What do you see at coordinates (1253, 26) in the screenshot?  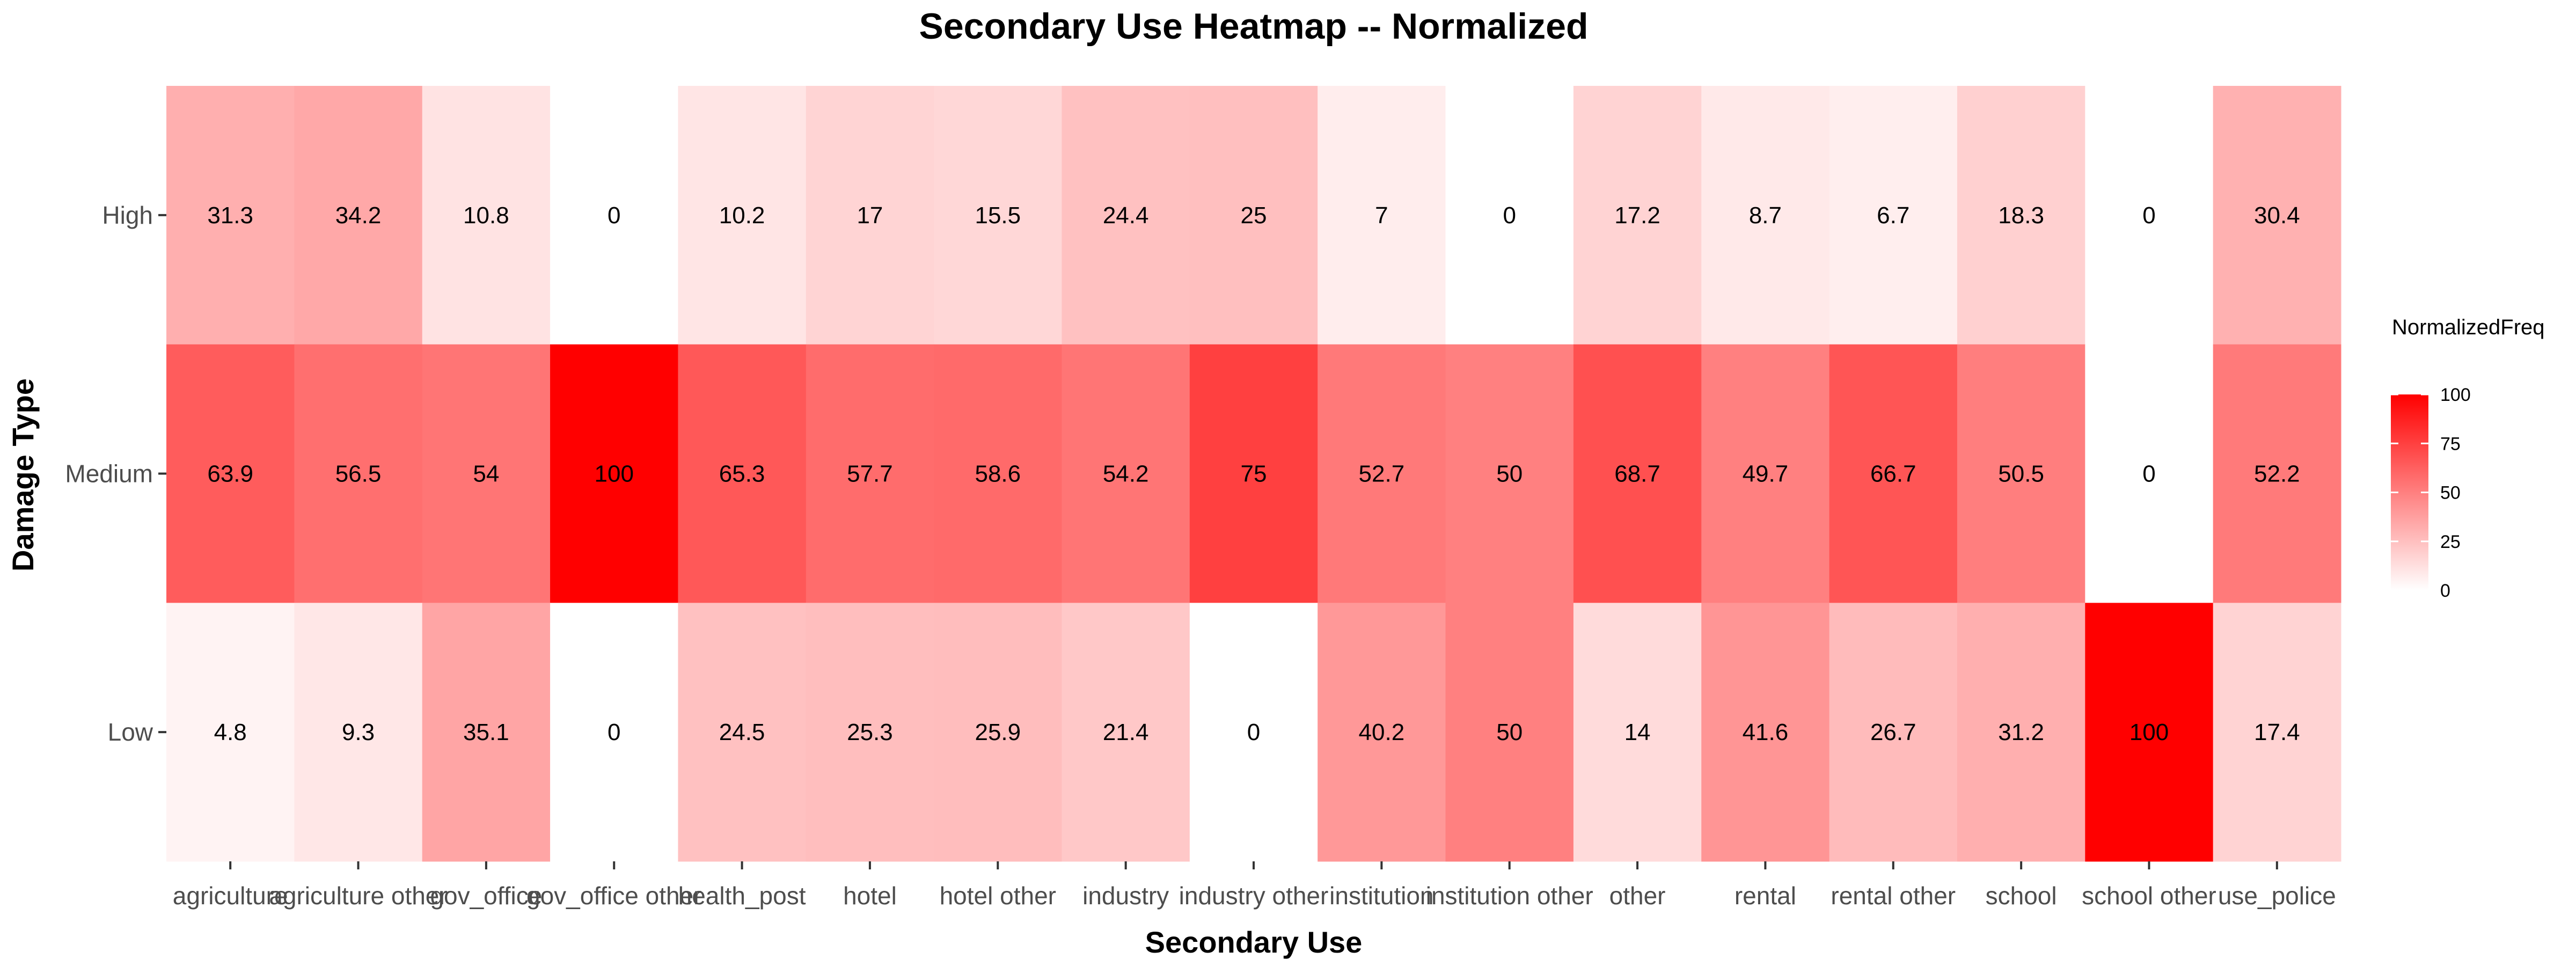 I see `chart-title: Secondary Use Heatmap -- Normalized` at bounding box center [1253, 26].